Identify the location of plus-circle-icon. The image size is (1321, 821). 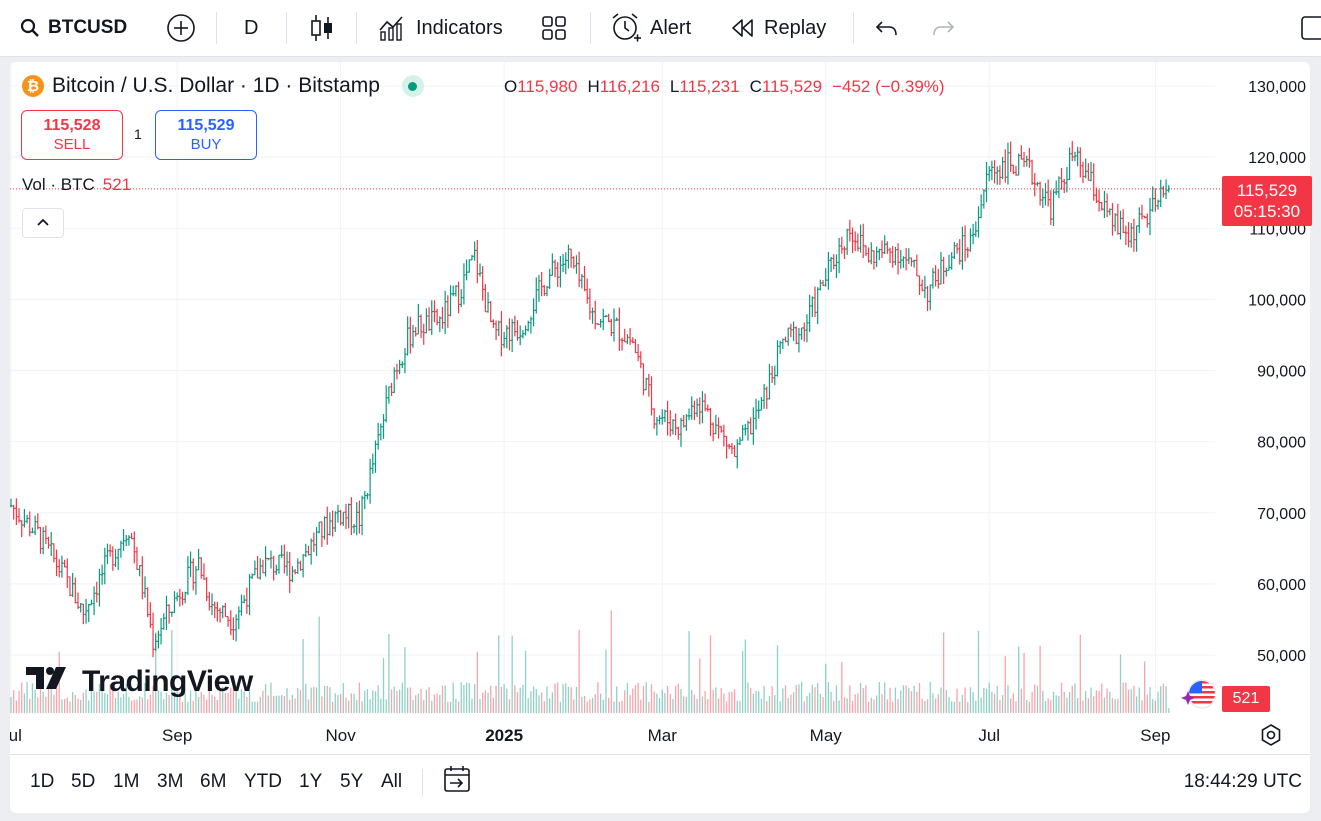
(181, 28).